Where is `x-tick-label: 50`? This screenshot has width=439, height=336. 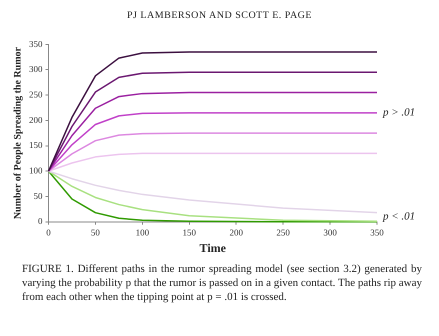
x-tick-label: 50 is located at coordinates (95, 233).